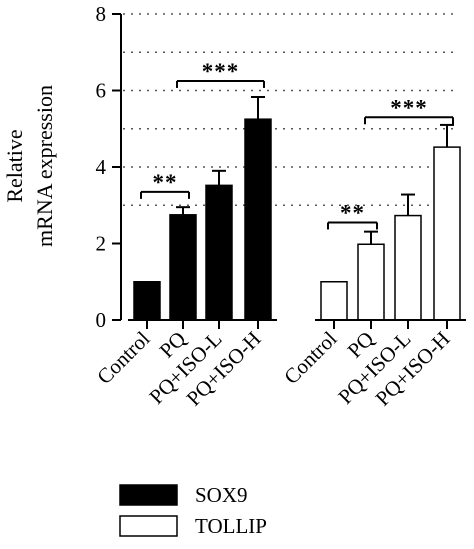 This screenshot has width=474, height=549. What do you see at coordinates (29, 166) in the screenshot?
I see `y-axis-title: Relative mRNA expression` at bounding box center [29, 166].